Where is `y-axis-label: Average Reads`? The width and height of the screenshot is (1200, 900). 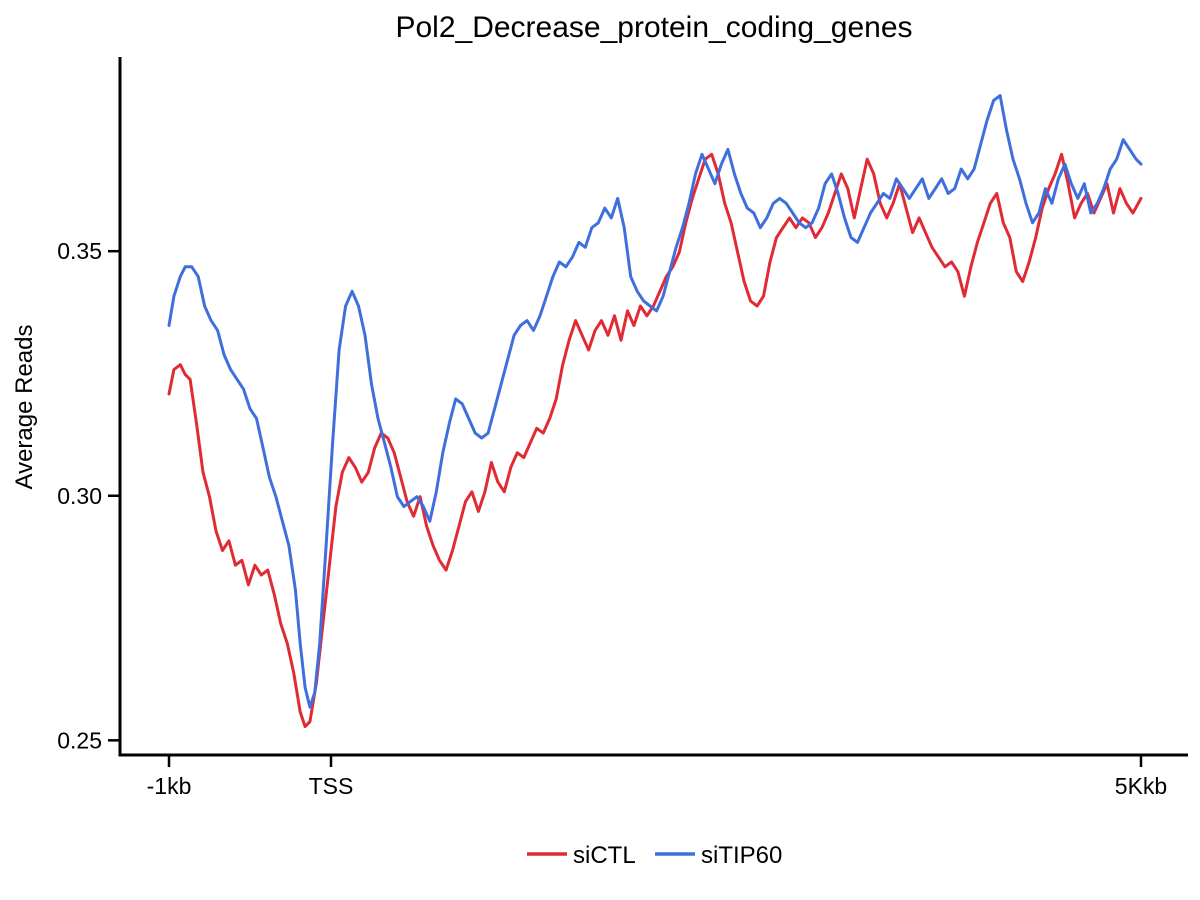 y-axis-label: Average Reads is located at coordinates (24, 407).